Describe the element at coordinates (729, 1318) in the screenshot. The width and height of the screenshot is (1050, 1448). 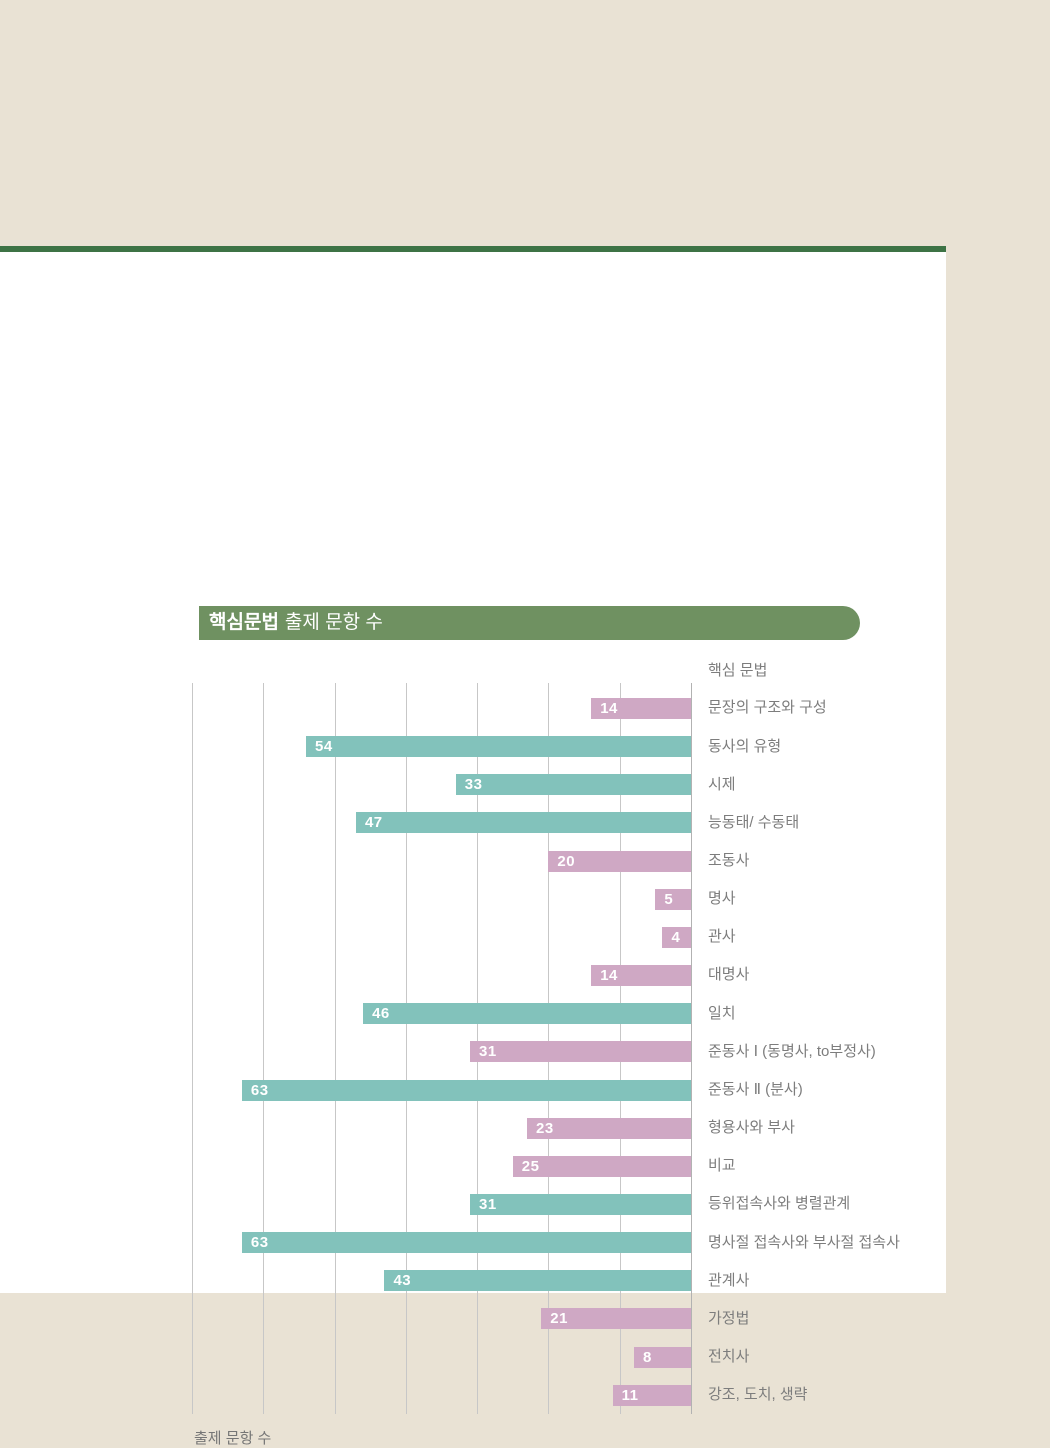
I see `category-label: 가정법` at that location.